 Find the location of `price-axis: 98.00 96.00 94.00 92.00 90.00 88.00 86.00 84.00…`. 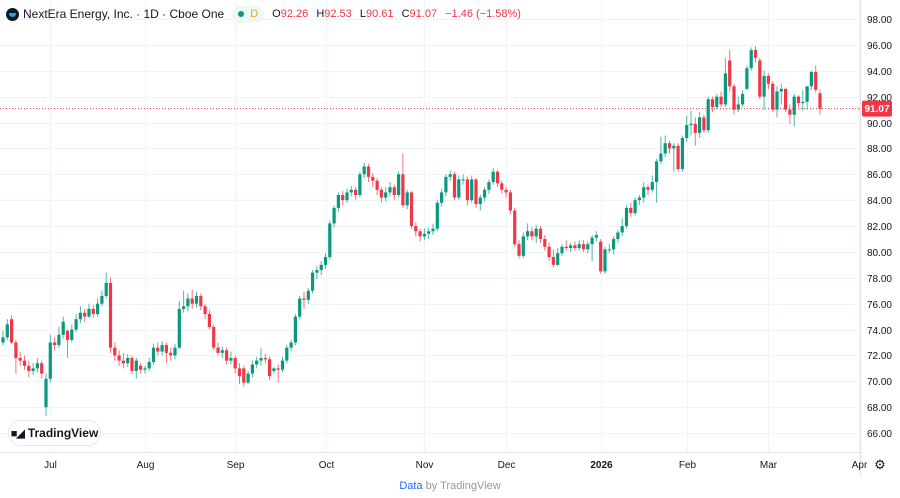

price-axis: 98.00 96.00 94.00 92.00 90.00 88.00 86.00 84.00… is located at coordinates (879, 227).